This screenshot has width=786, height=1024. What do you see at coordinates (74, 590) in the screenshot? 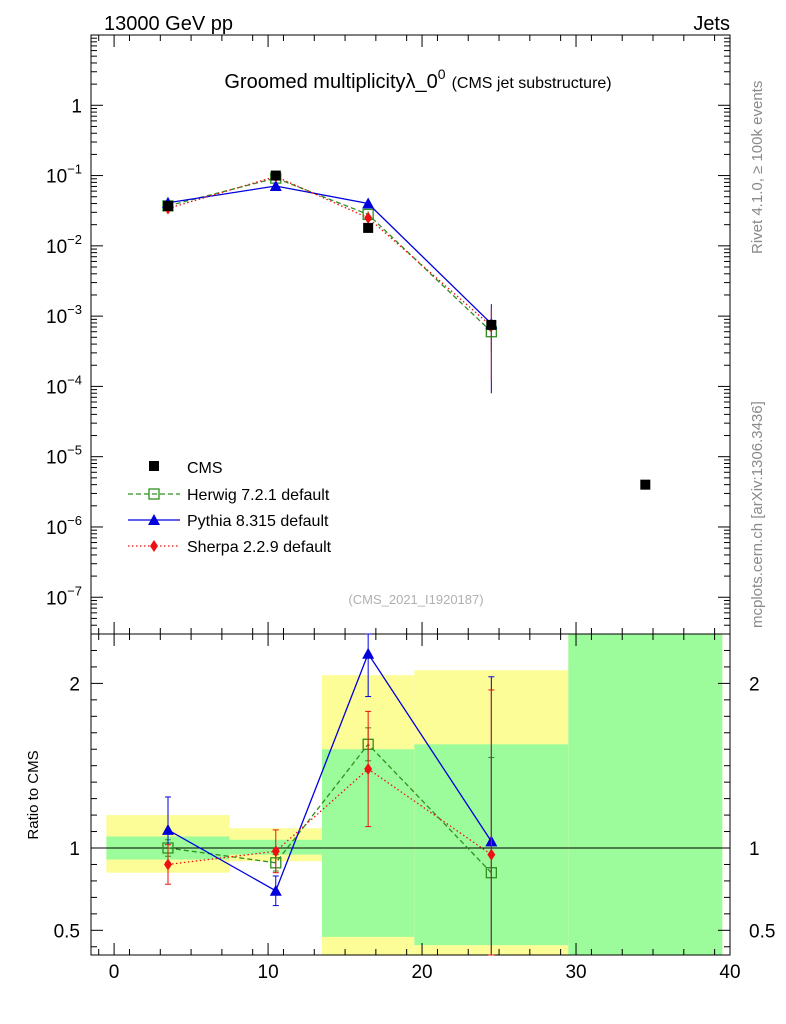
I see `y-tick-exponent: −7` at bounding box center [74, 590].